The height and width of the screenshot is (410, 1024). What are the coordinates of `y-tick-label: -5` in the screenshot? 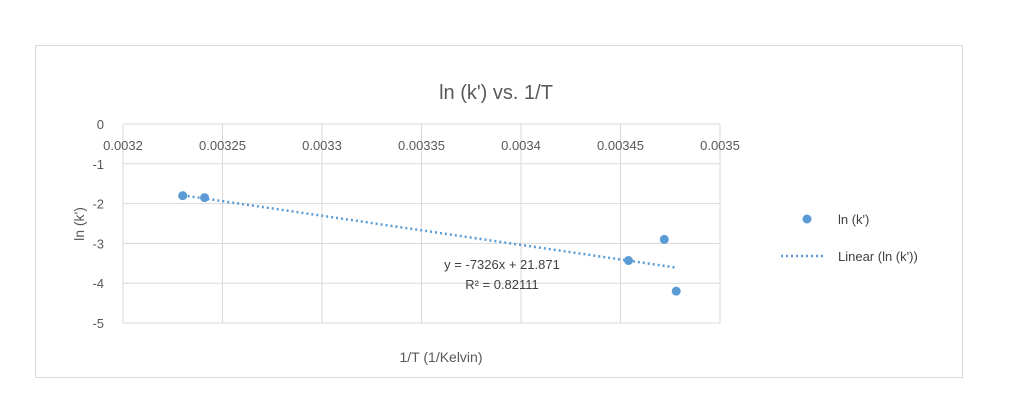 It's located at (98, 323).